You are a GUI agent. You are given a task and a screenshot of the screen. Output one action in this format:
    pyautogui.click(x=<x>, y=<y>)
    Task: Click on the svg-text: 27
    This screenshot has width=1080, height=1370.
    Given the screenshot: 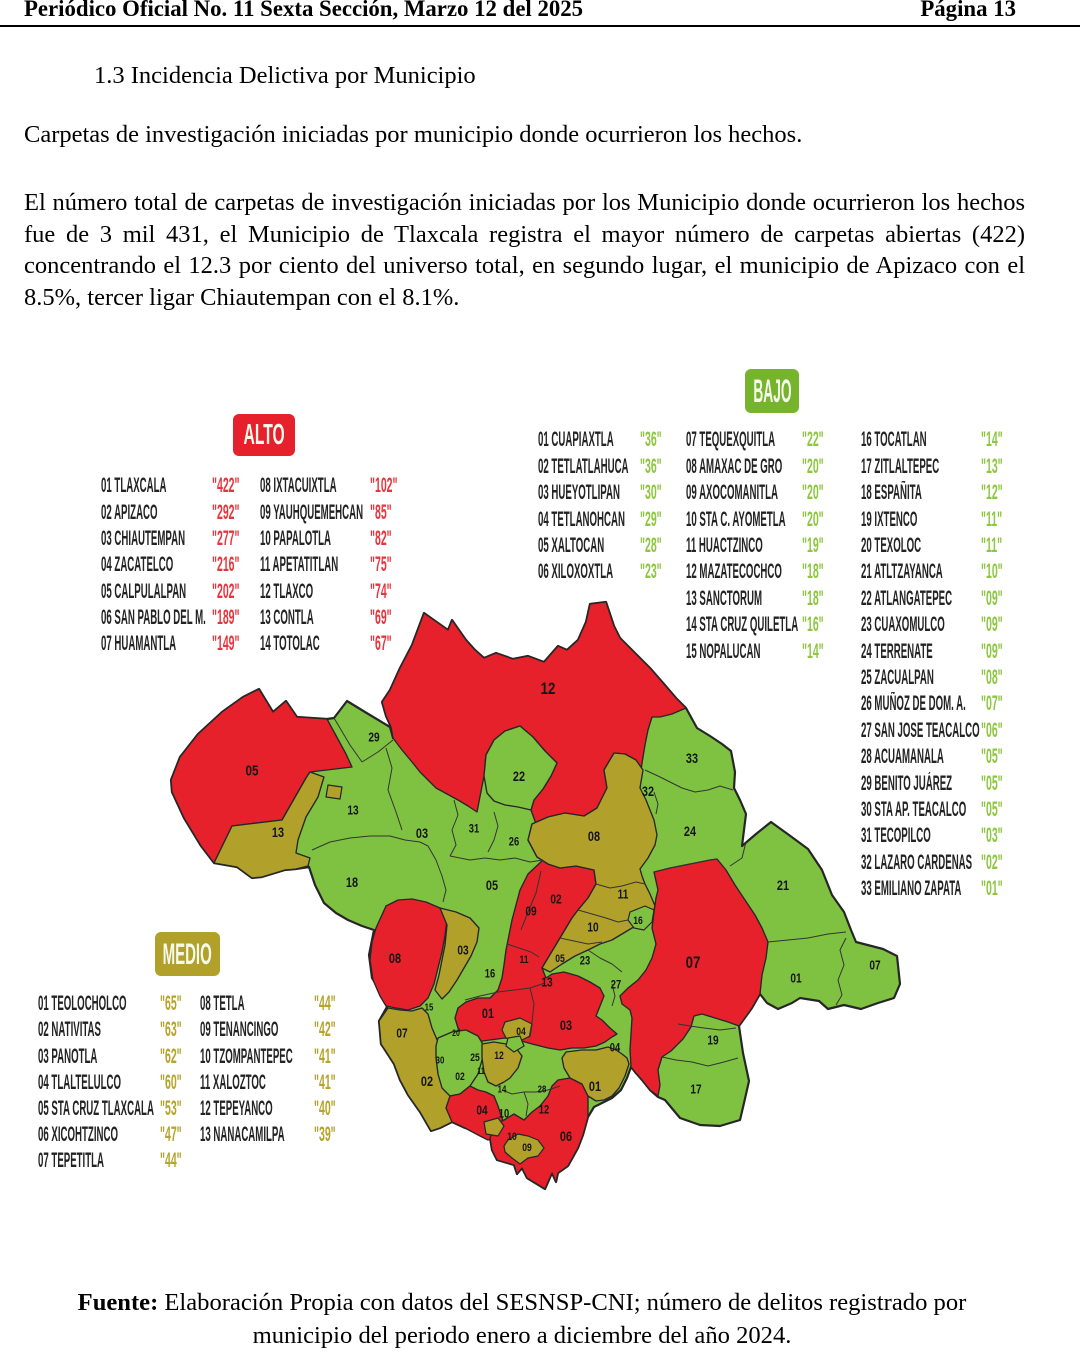 What is the action you would take?
    pyautogui.click(x=616, y=984)
    